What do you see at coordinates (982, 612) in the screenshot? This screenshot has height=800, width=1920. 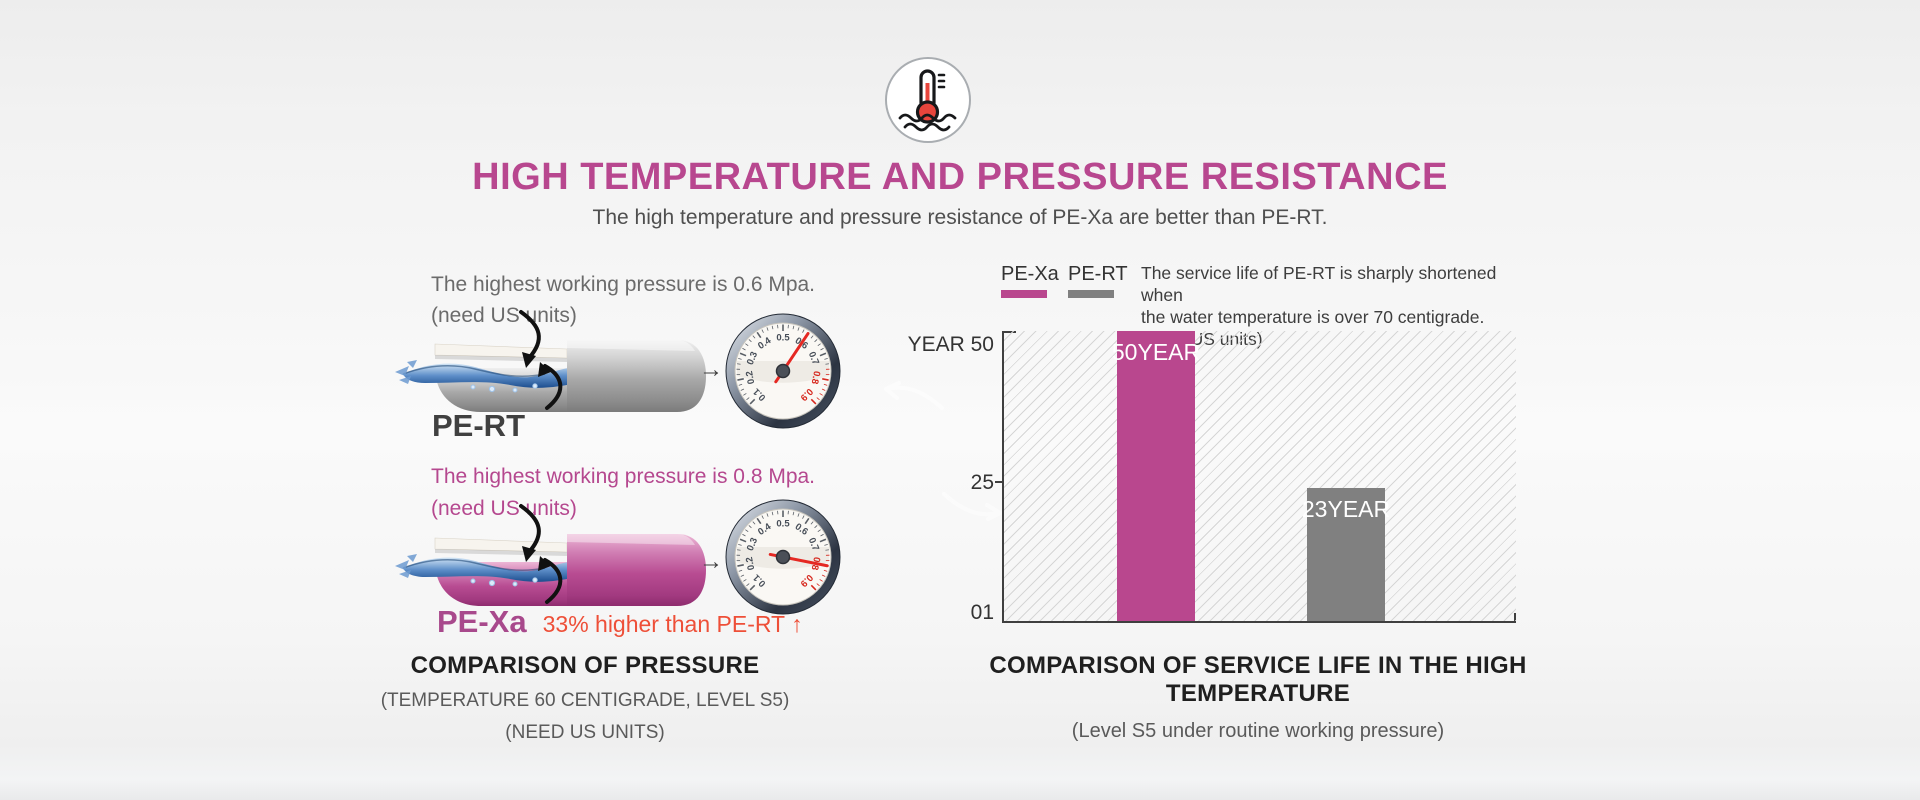 I see `ytick-01: 01` at bounding box center [982, 612].